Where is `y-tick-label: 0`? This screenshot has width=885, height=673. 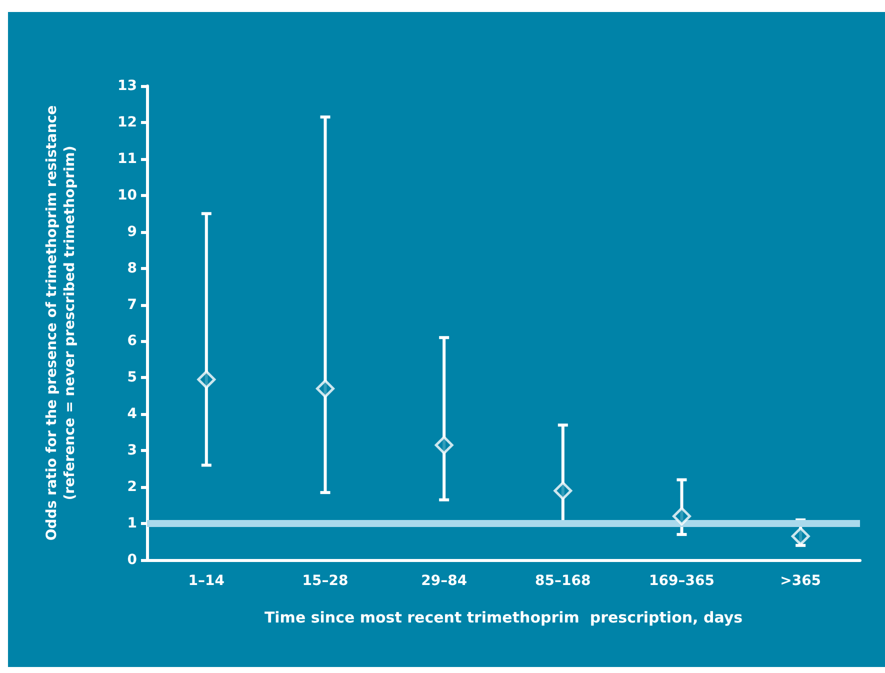 y-tick-label: 0 is located at coordinates (132, 560).